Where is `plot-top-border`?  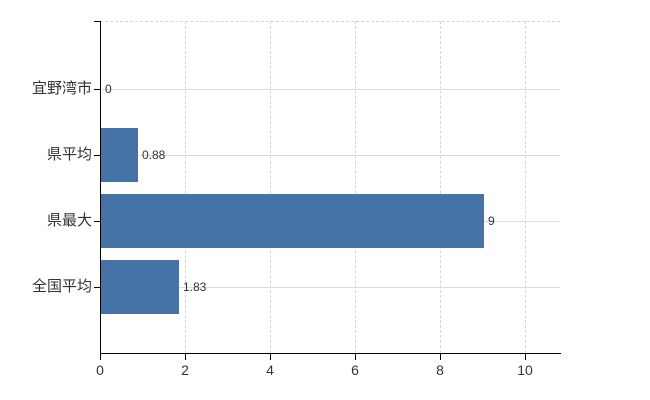
plot-top-border is located at coordinates (330, 21).